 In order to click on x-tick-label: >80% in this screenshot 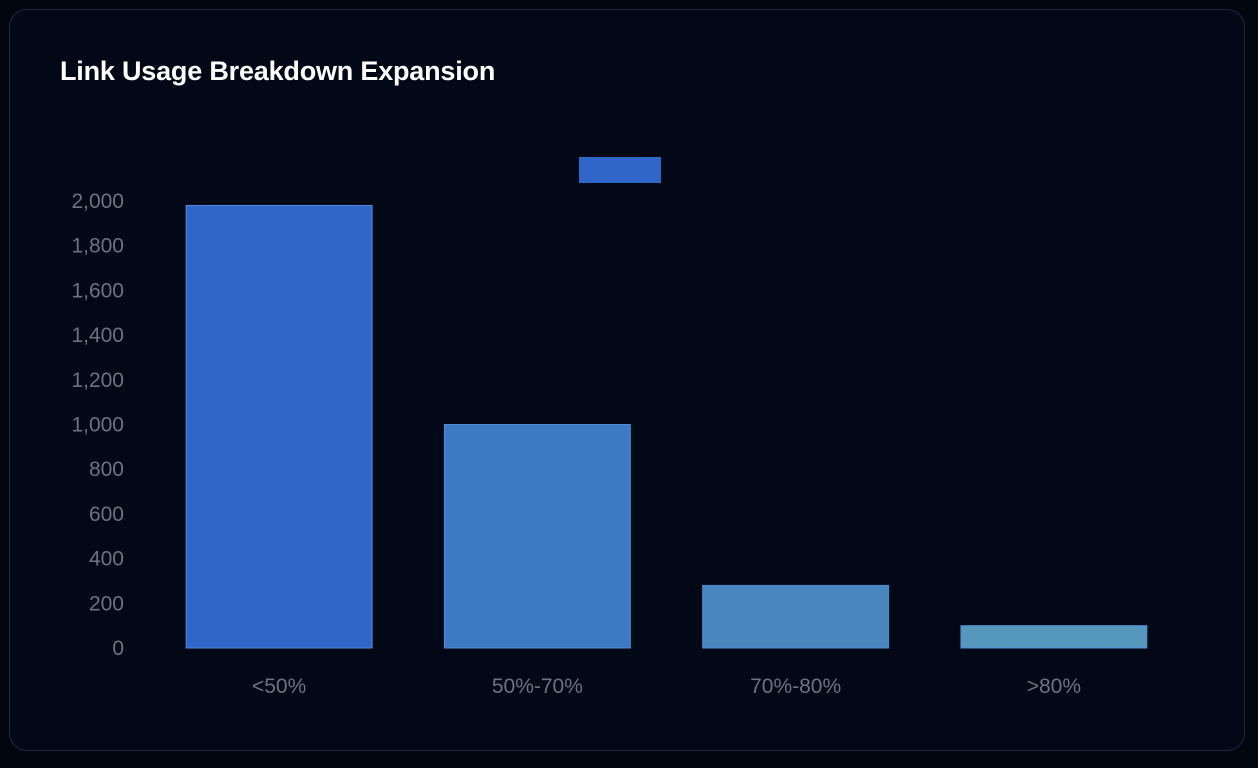, I will do `click(1054, 686)`.